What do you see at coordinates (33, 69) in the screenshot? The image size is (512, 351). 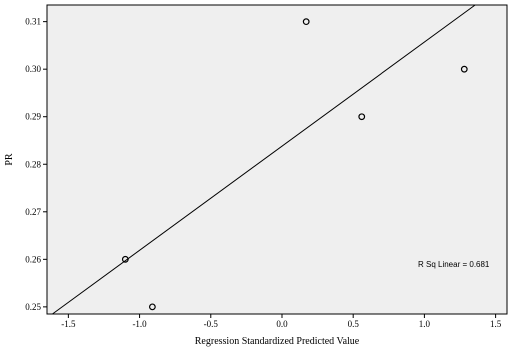 I see `y-tick-label: 0.30` at bounding box center [33, 69].